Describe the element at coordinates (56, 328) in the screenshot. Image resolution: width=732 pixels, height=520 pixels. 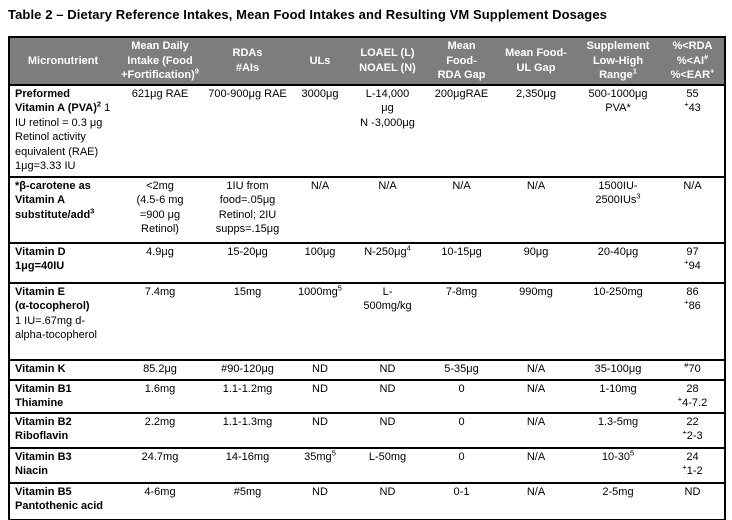
I see `micronutrient-note: 1 IU=.67mg d-alpha-tocopherol` at that location.